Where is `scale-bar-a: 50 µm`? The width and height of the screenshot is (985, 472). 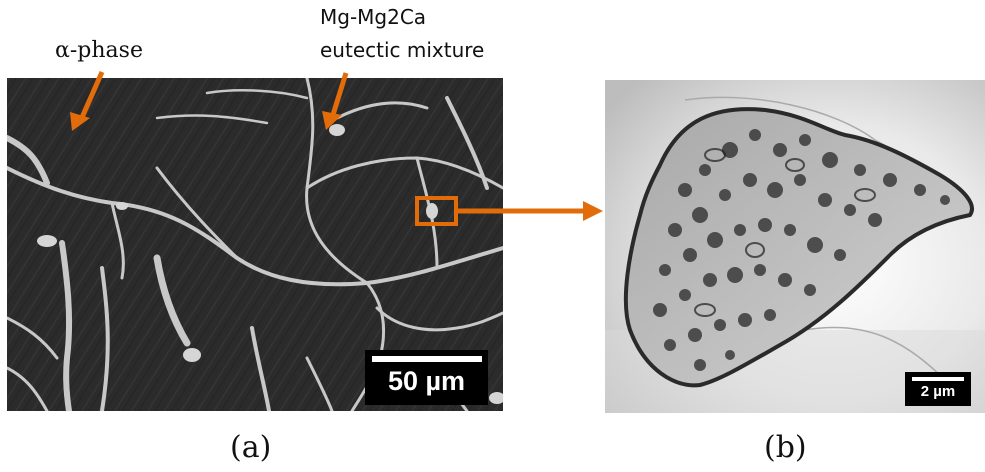
scale-bar-a: 50 µm is located at coordinates (426, 377).